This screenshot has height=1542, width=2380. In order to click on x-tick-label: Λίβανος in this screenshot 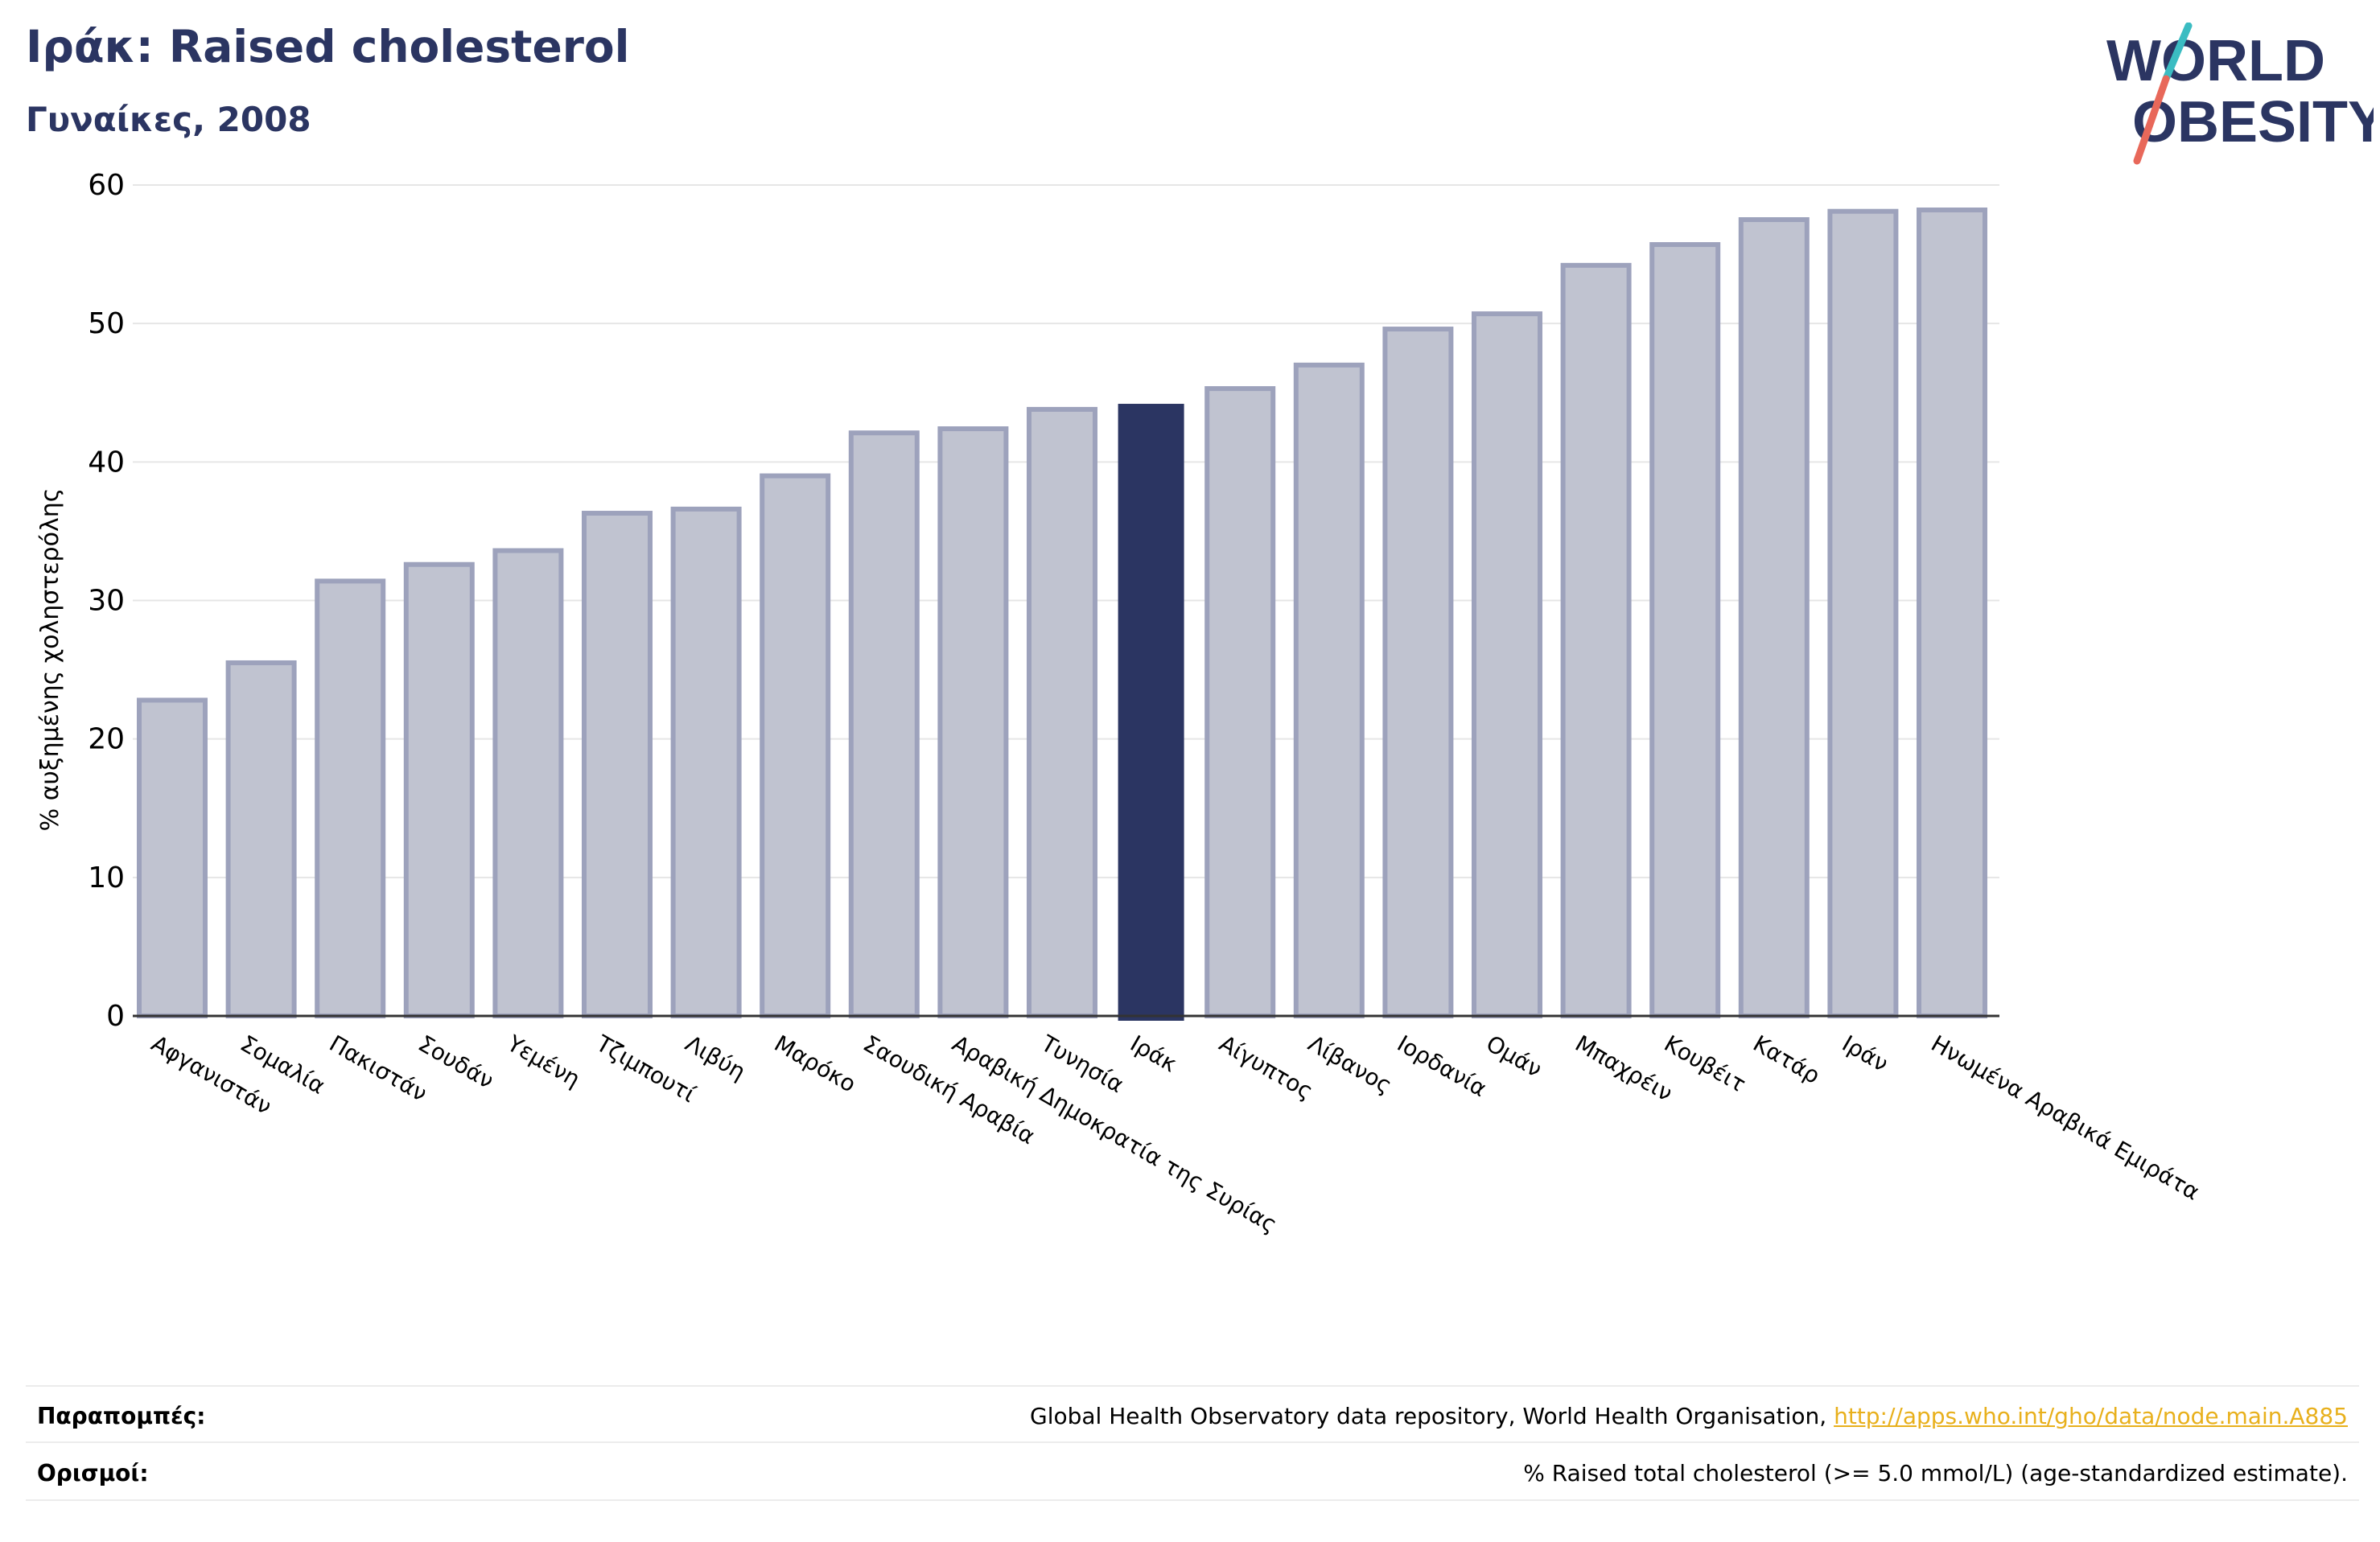, I will do `click(1349, 1064)`.